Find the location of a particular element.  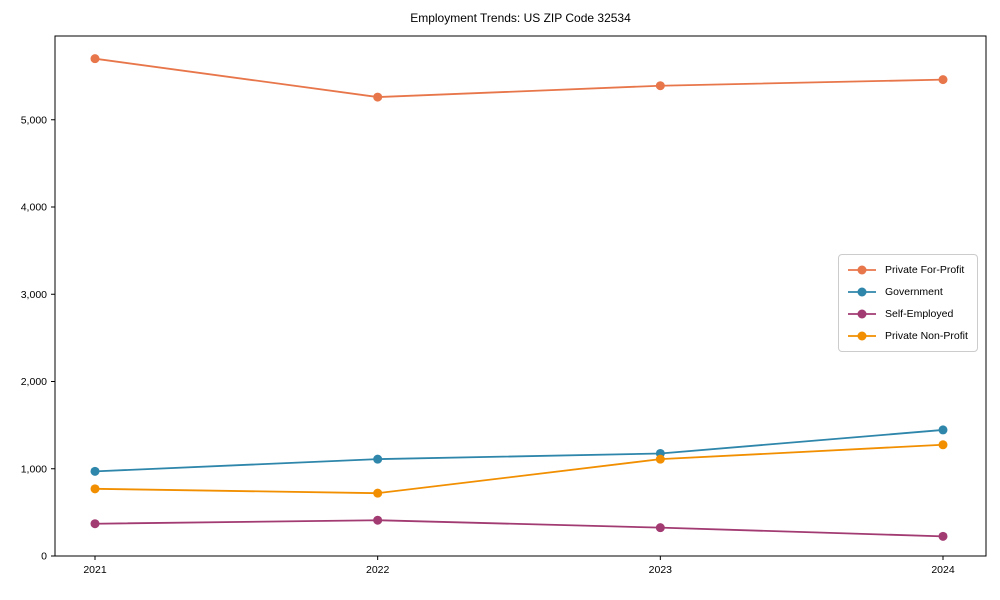

legend-item-government: Government is located at coordinates (908, 292).